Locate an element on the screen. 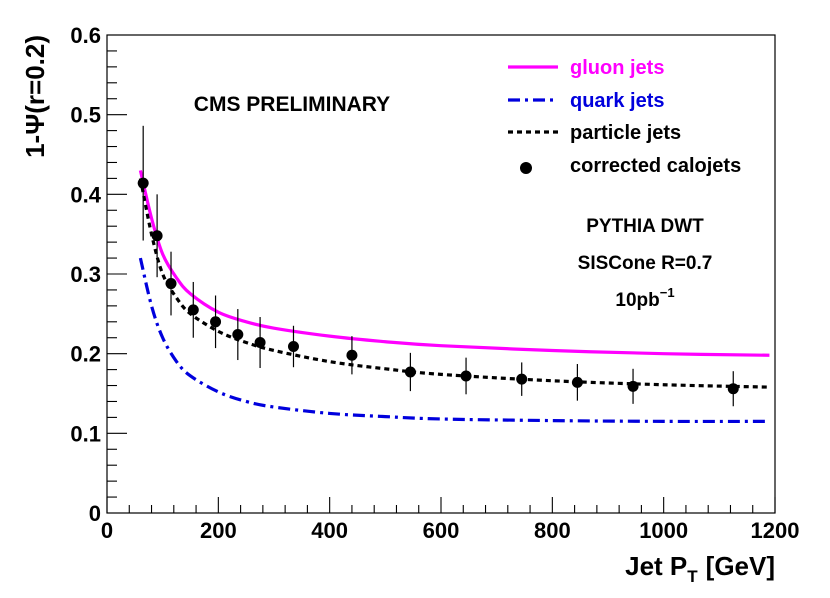  y-tick-label: 0.6 is located at coordinates (85, 35).